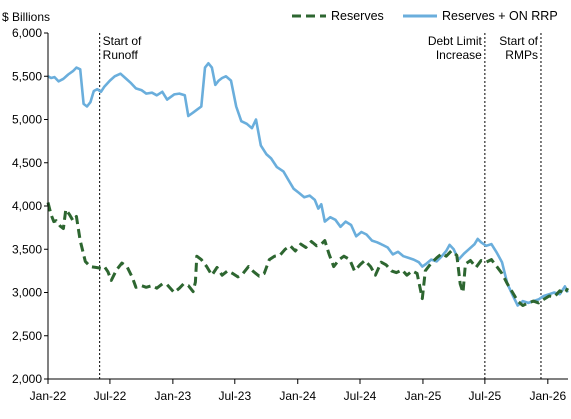 This screenshot has width=571, height=419. I want to click on y-tick-label-2000: 2,000, so click(27, 379).